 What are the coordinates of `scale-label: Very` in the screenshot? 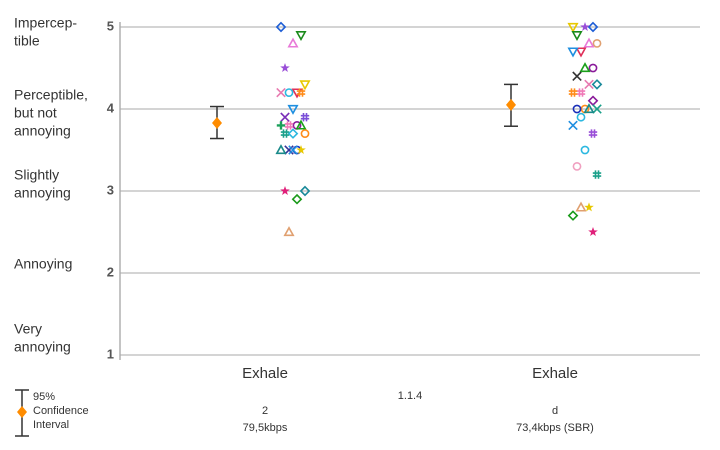 It's located at (28, 329).